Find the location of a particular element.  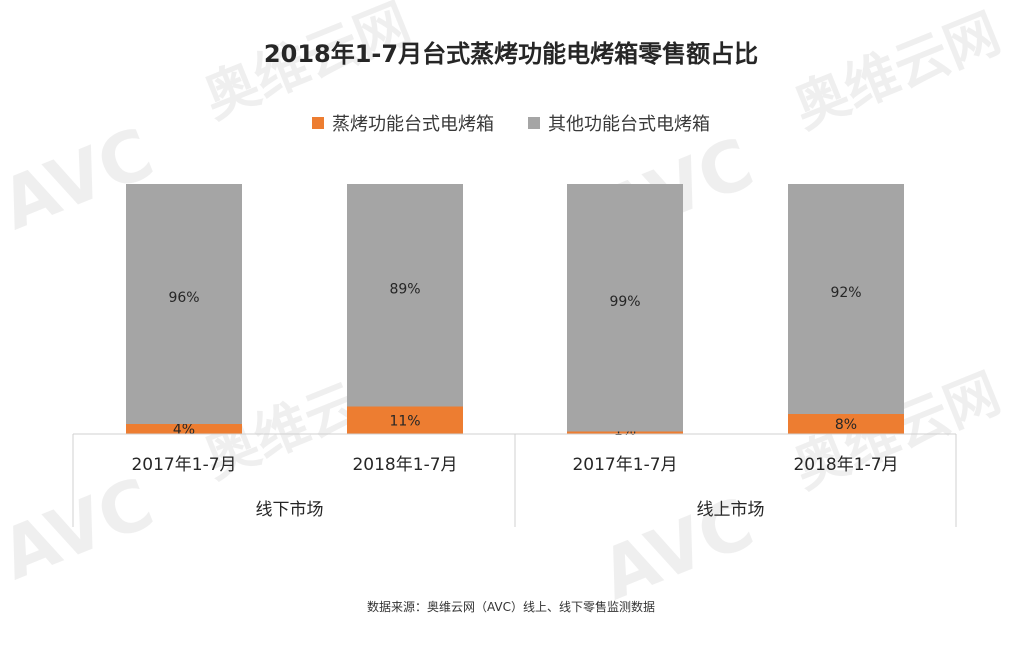

group-label: 线上市场 is located at coordinates (731, 510).